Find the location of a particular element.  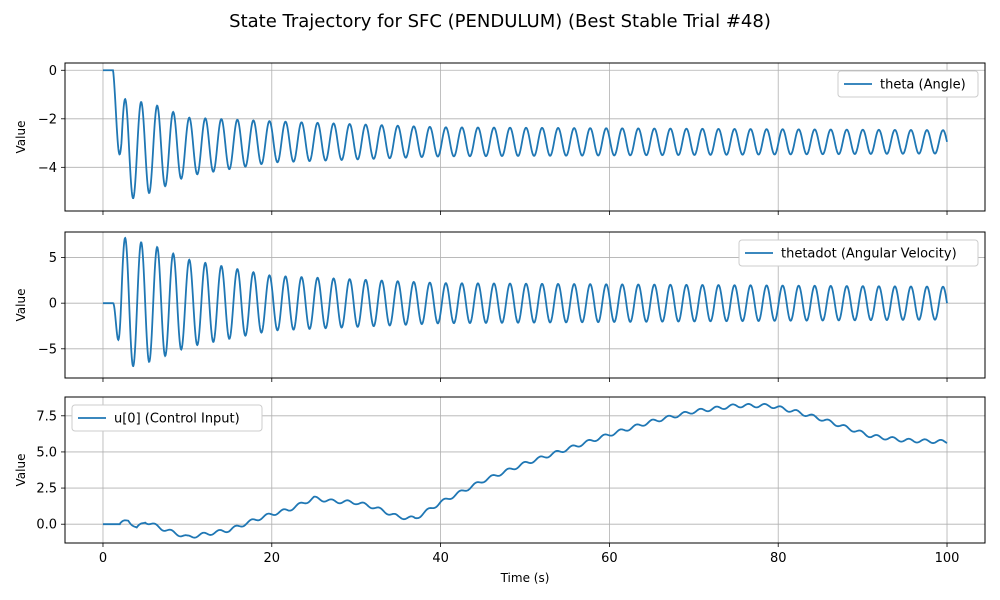

x-tick-label: 80 is located at coordinates (778, 558).